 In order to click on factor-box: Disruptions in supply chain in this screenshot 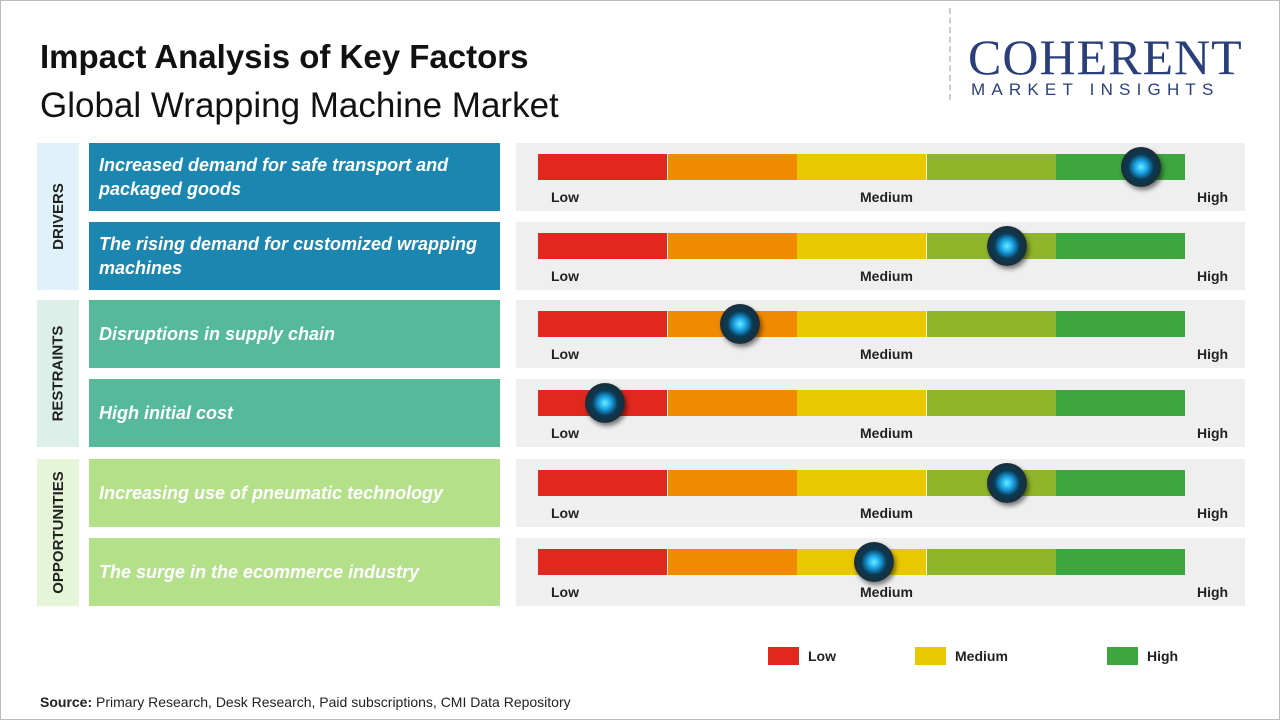, I will do `click(294, 334)`.